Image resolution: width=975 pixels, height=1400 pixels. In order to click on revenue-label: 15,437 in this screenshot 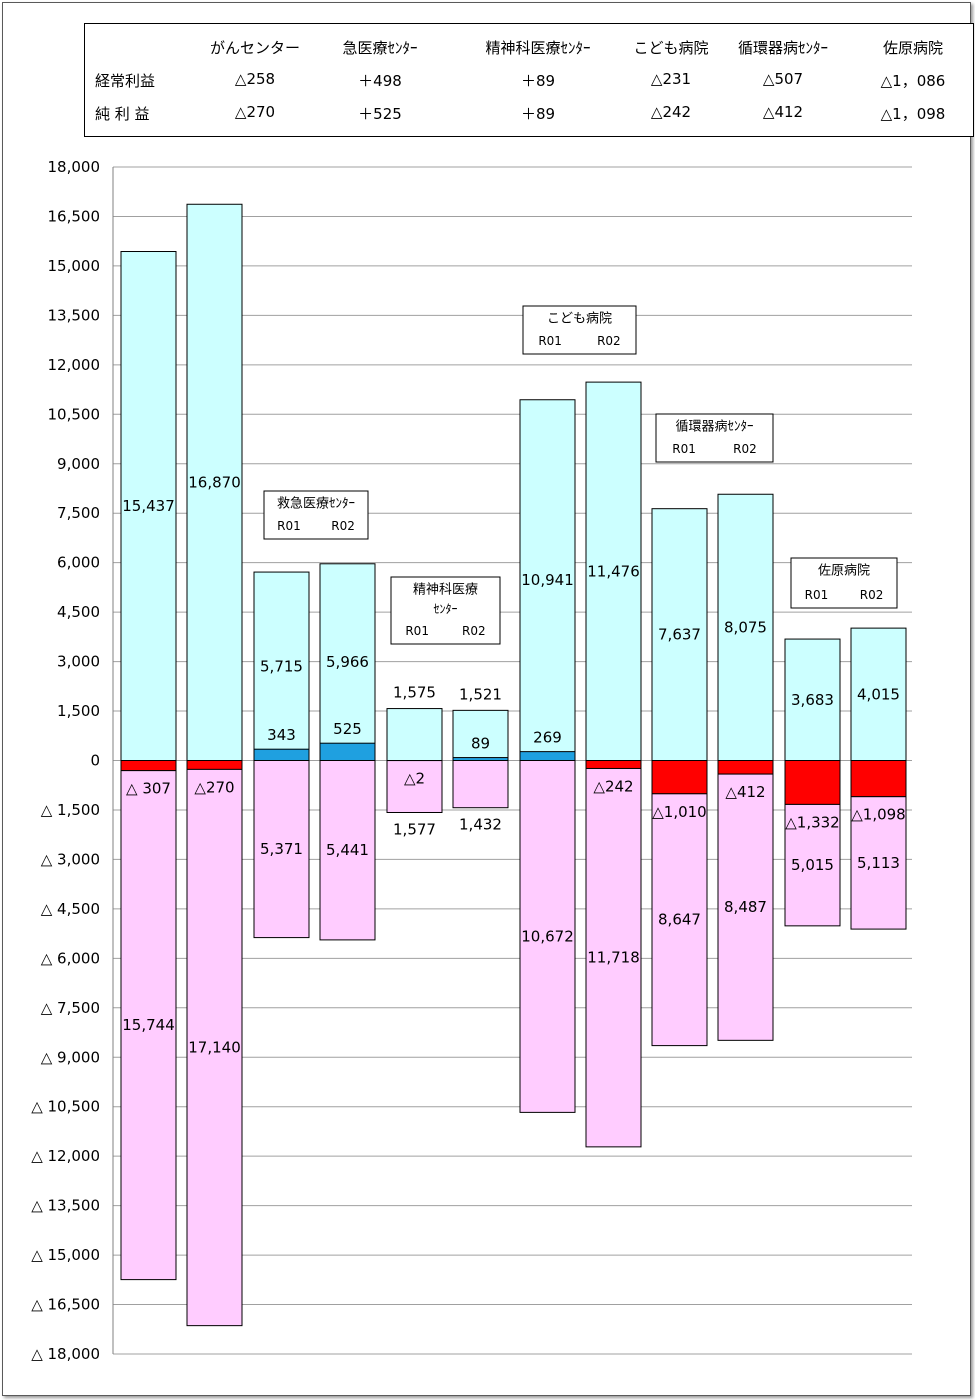, I will do `click(148, 506)`.